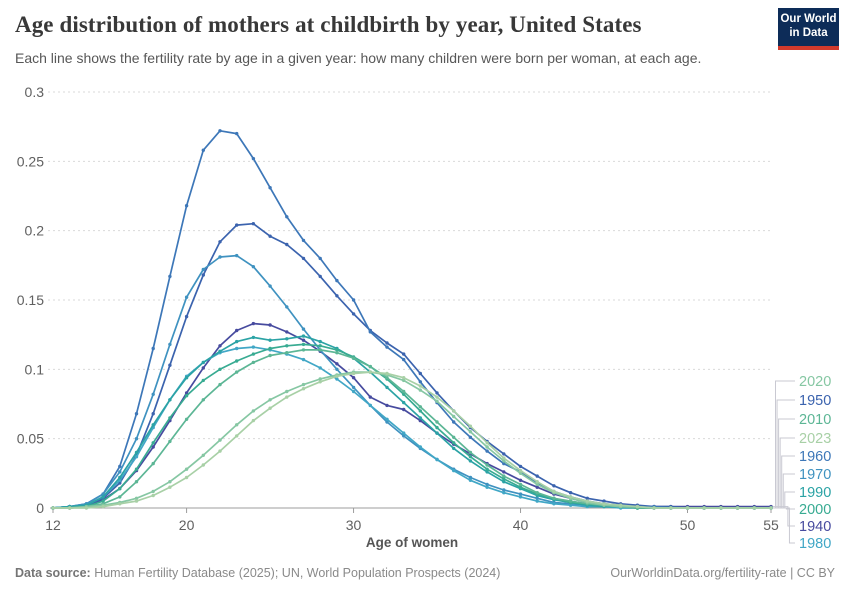 Image resolution: width=850 pixels, height=600 pixels. I want to click on owid-logo-box: Our World in Data, so click(808, 27).